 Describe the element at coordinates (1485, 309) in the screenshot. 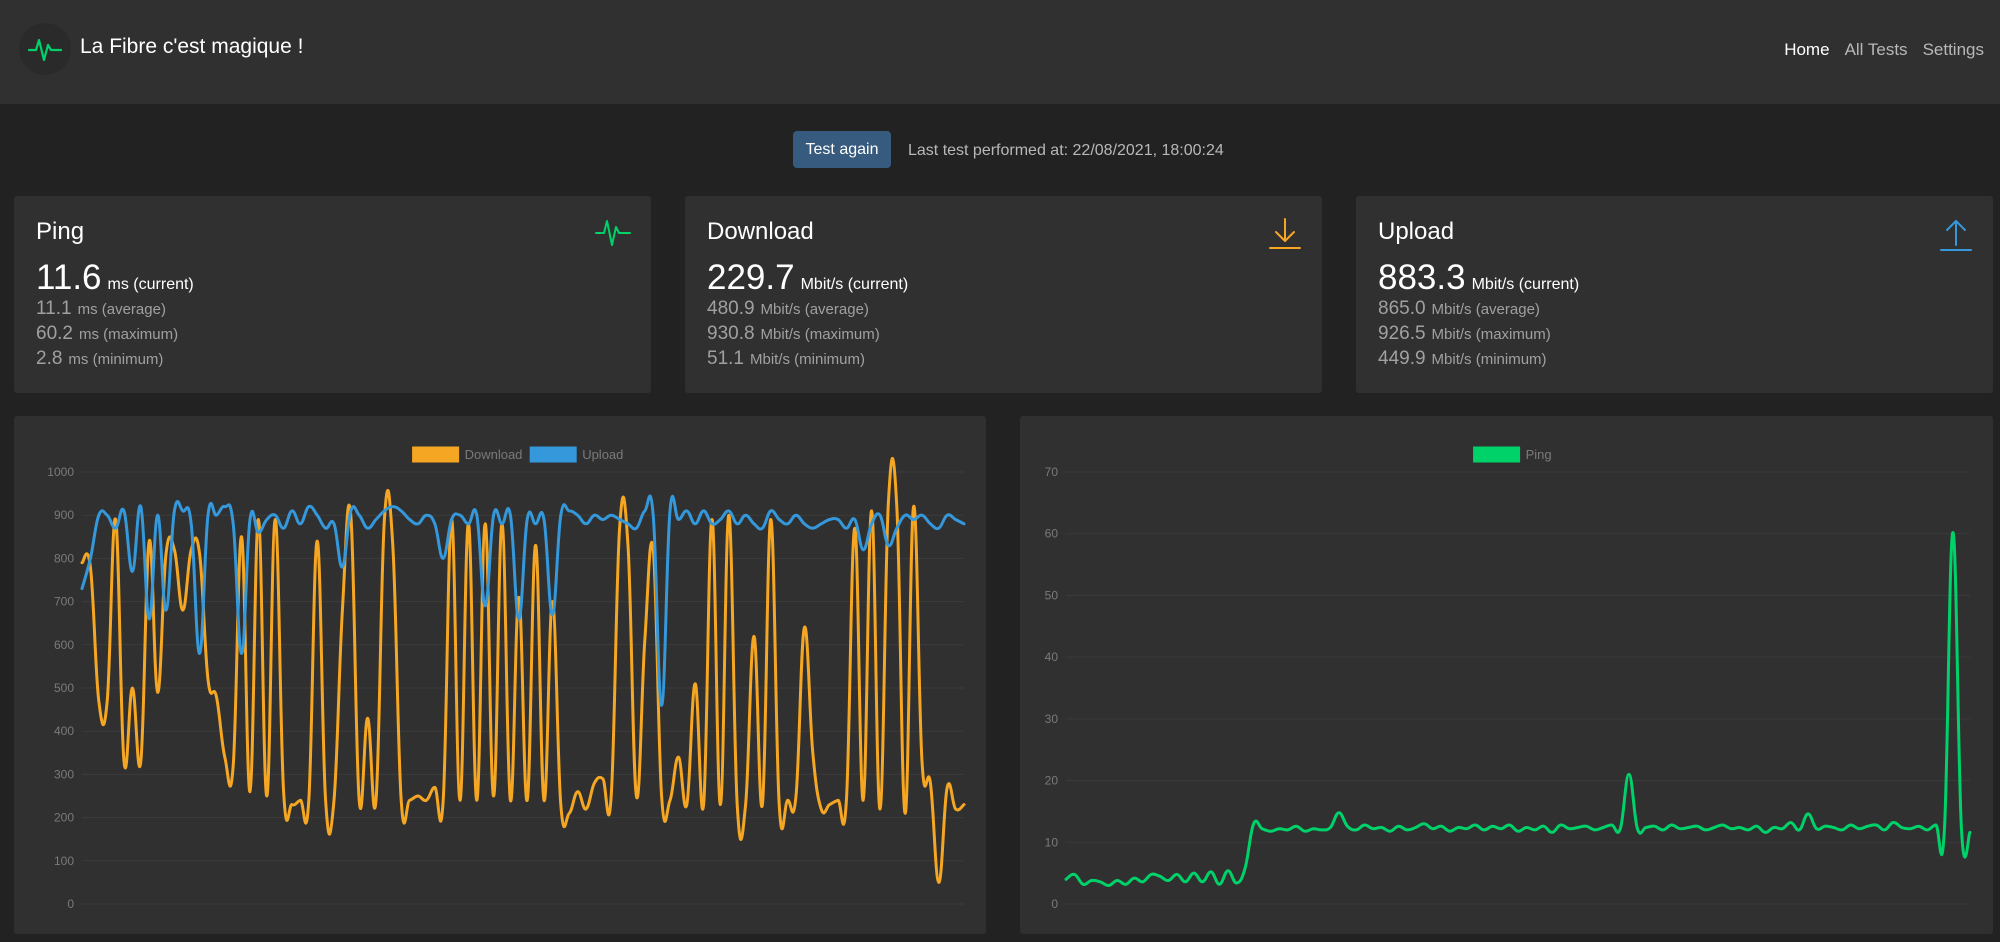

I see `upload-average-unit: Mbit/s (average)` at that location.